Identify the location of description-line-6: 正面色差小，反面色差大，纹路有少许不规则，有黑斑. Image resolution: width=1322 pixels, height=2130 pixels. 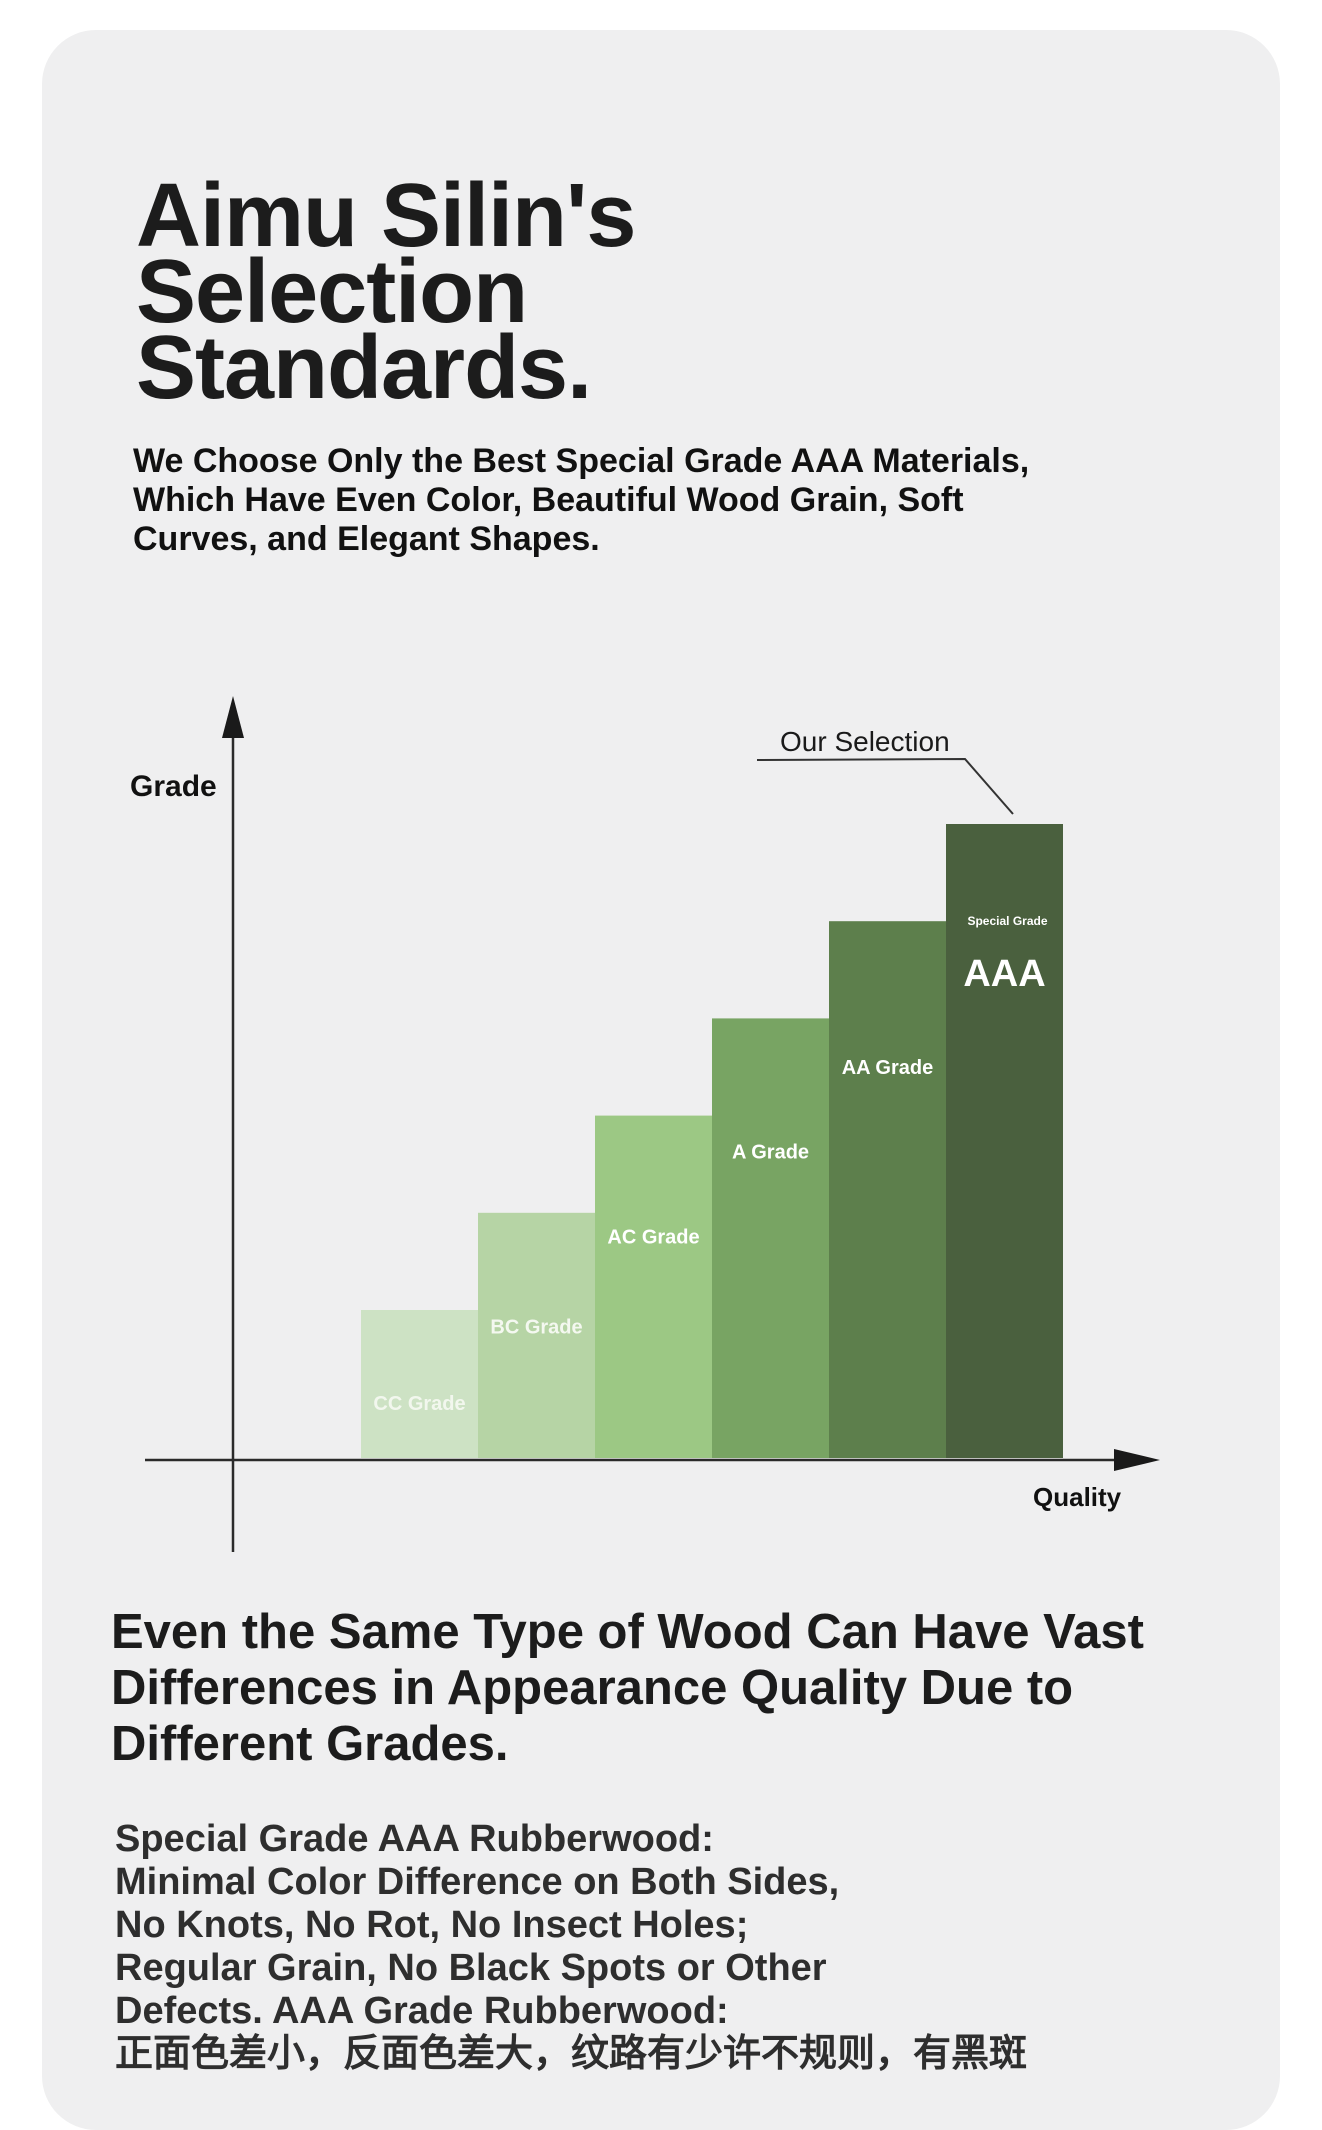
(571, 2054).